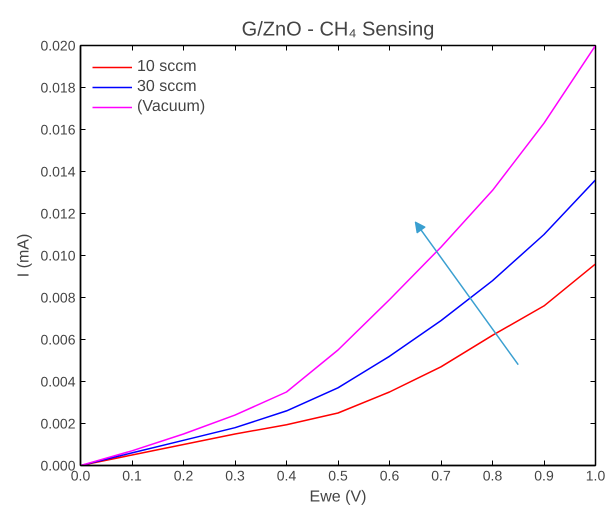 The height and width of the screenshot is (512, 613). What do you see at coordinates (441, 476) in the screenshot?
I see `x-tick-label: 0.7` at bounding box center [441, 476].